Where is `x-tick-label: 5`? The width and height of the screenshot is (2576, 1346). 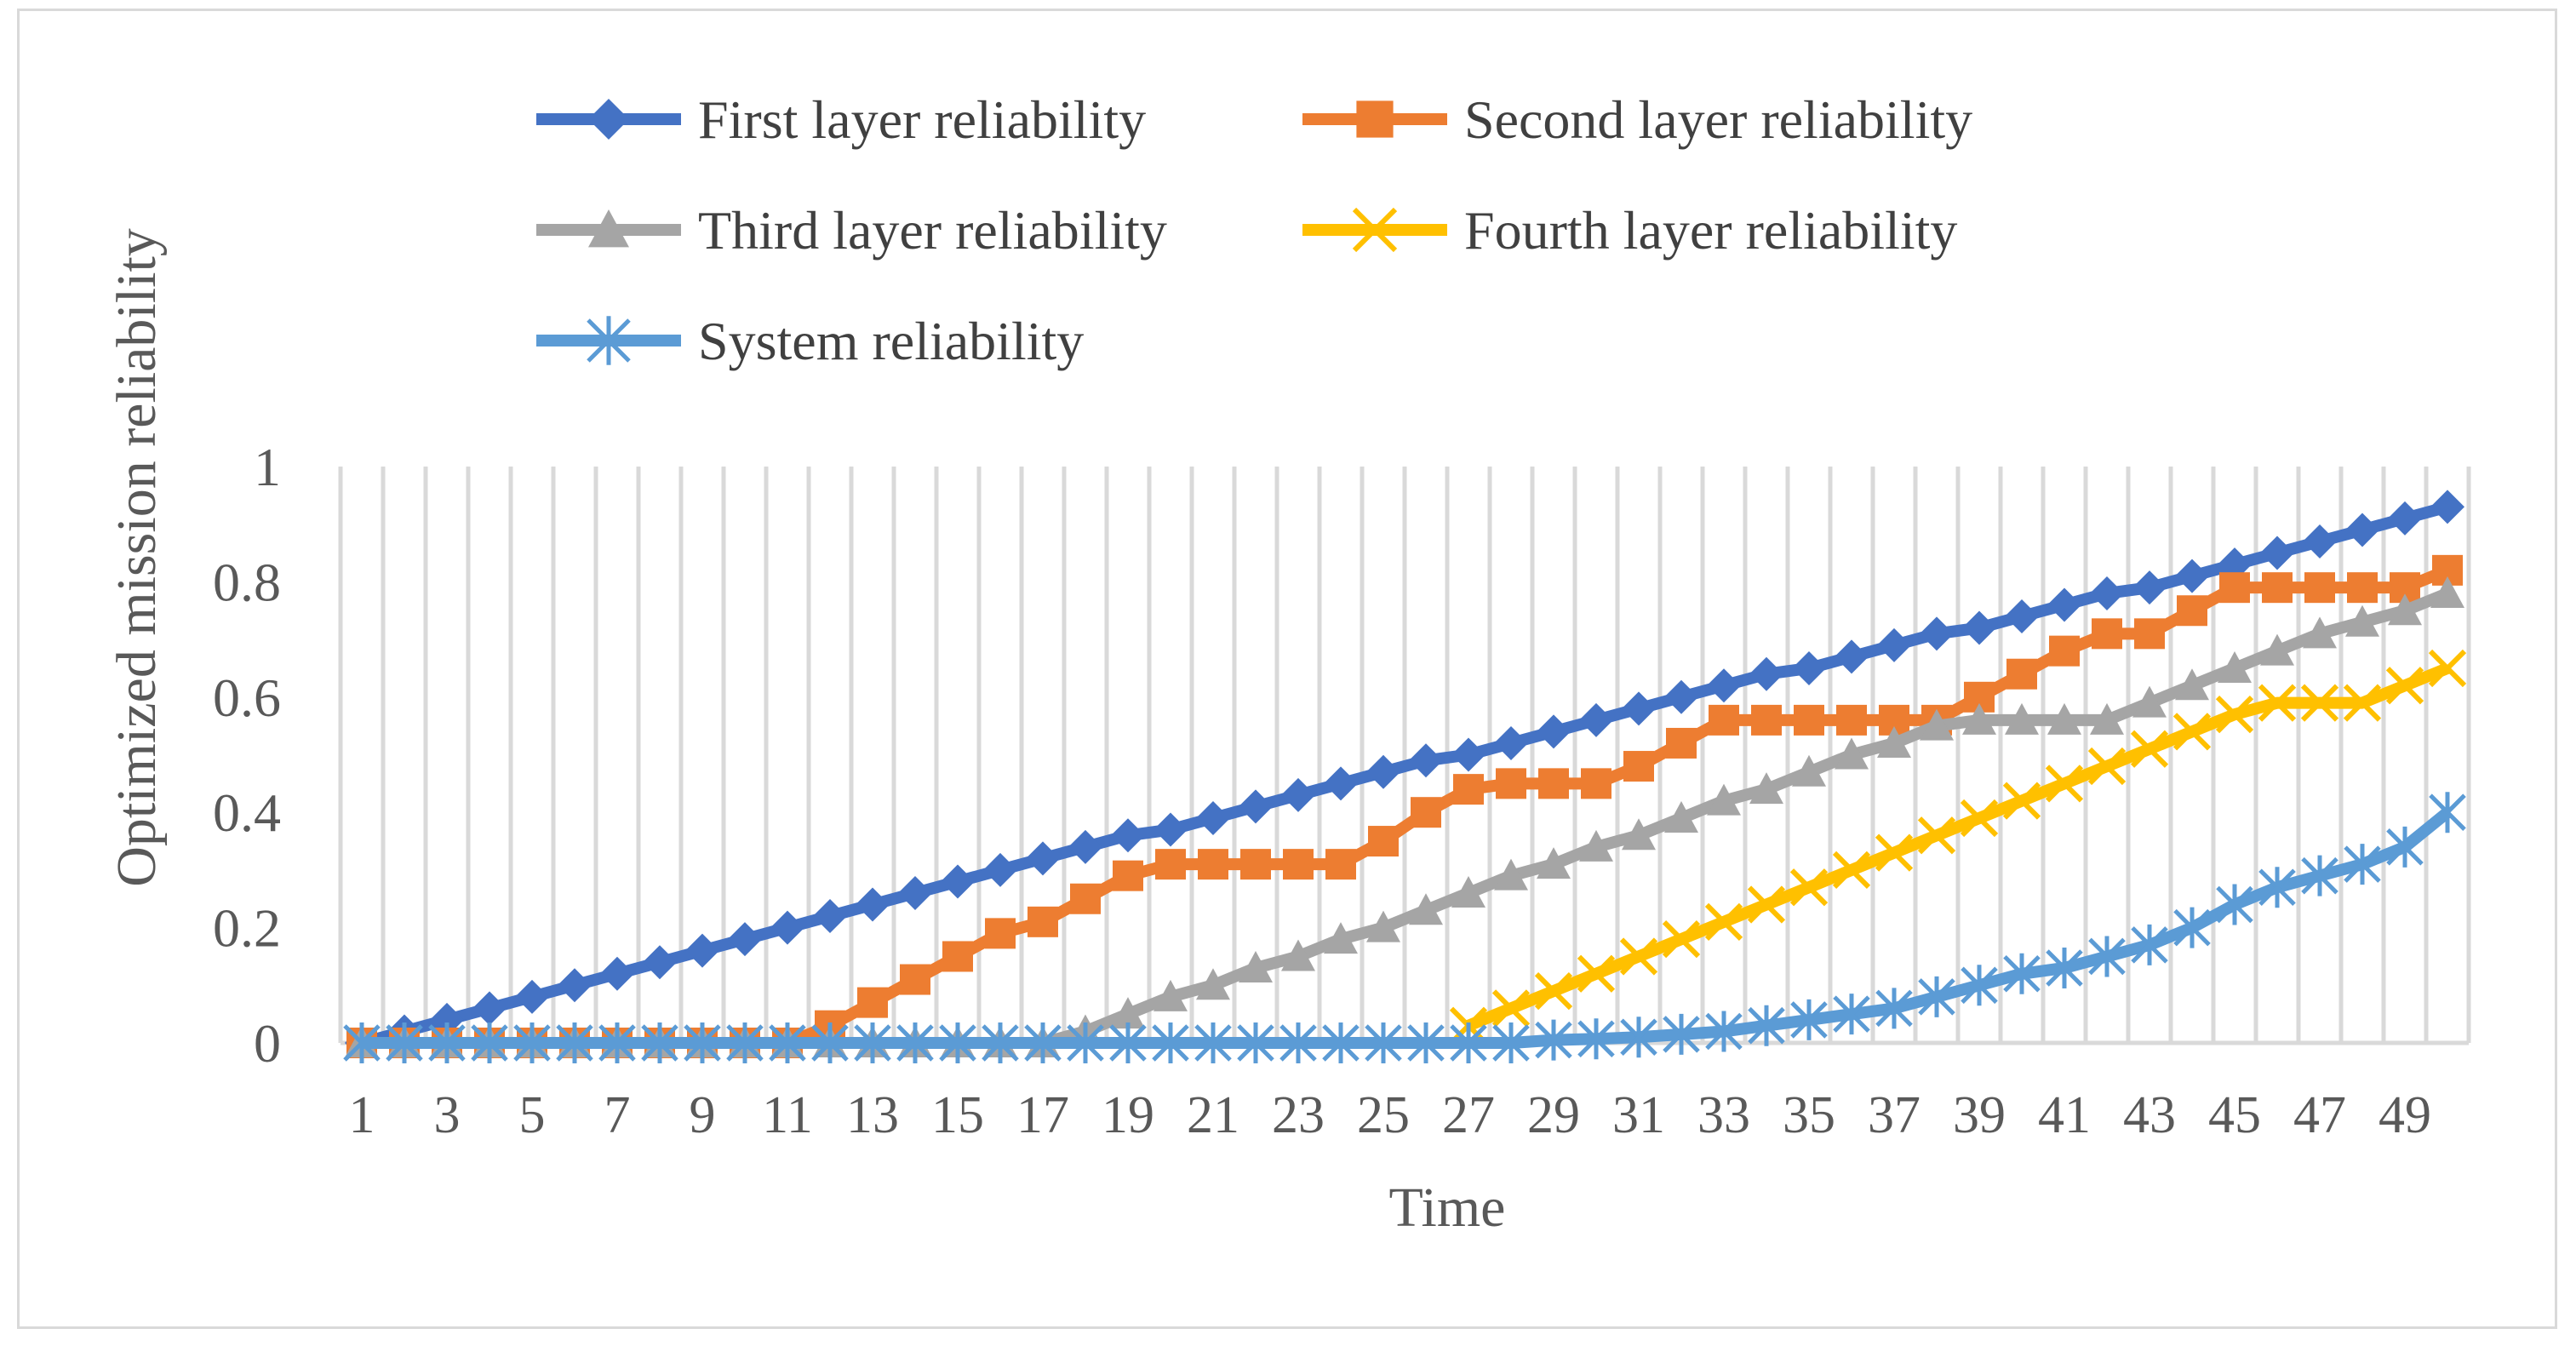
x-tick-label: 5 is located at coordinates (532, 1115).